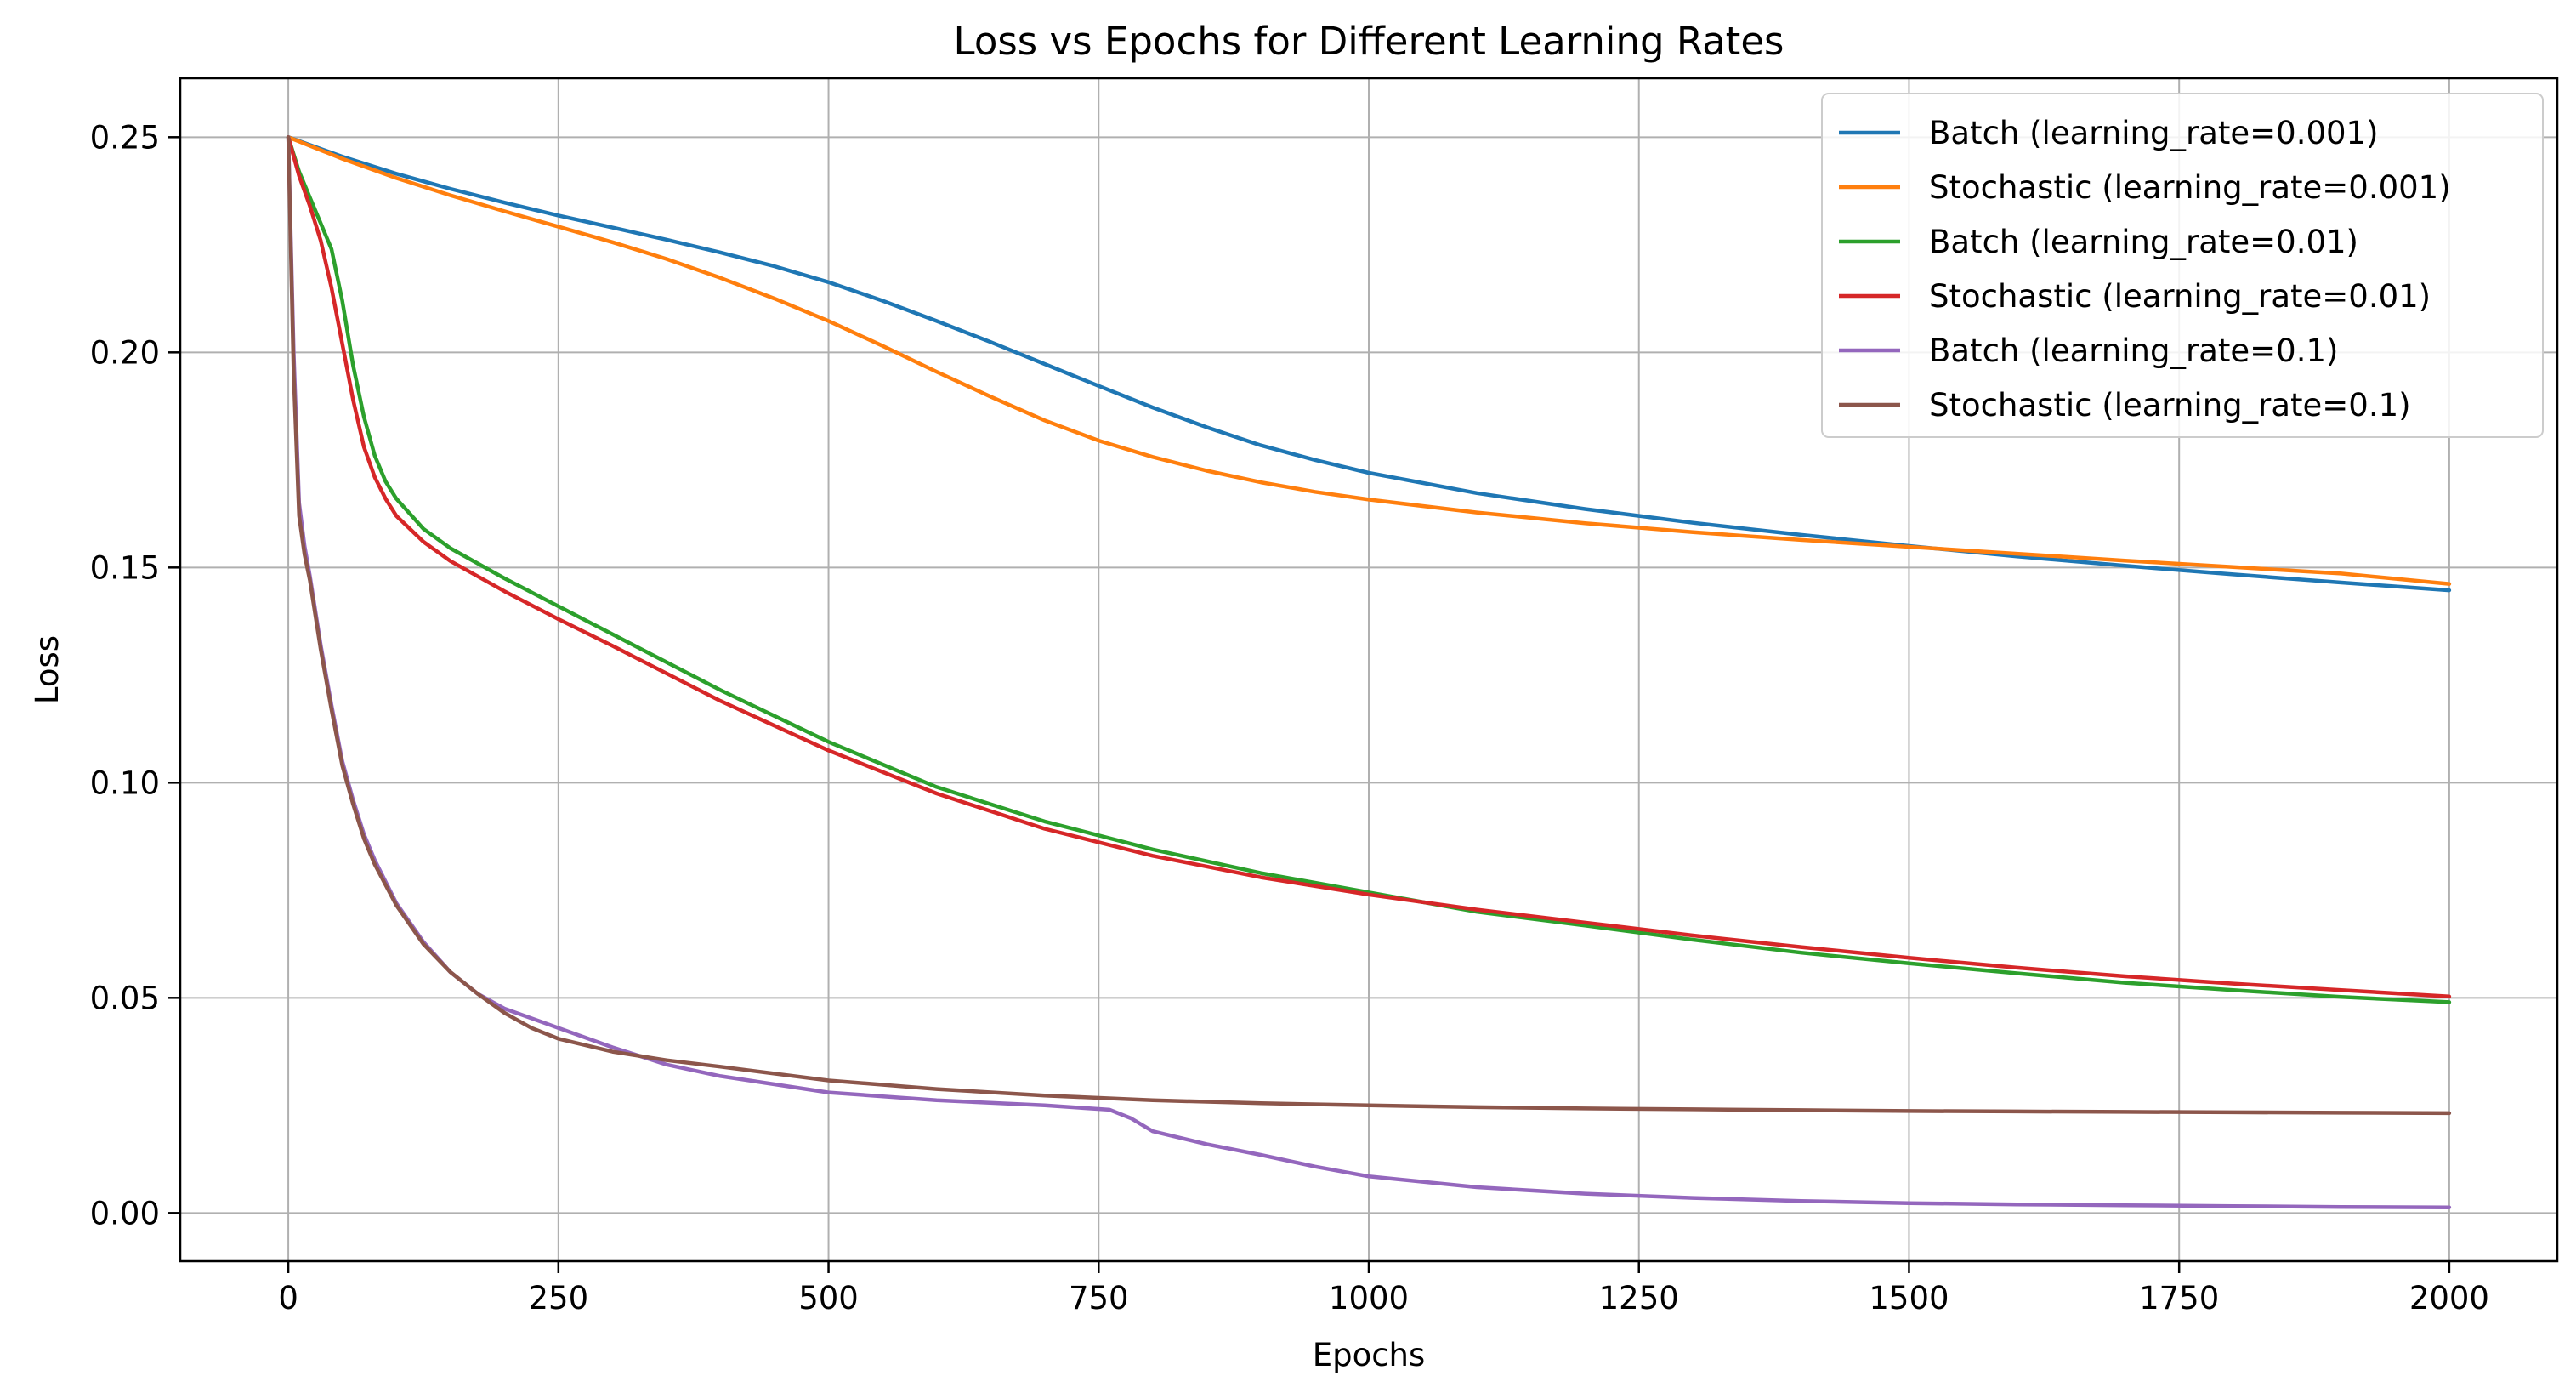 This screenshot has height=1393, width=2576. I want to click on y-tick-label: 0.10, so click(125, 783).